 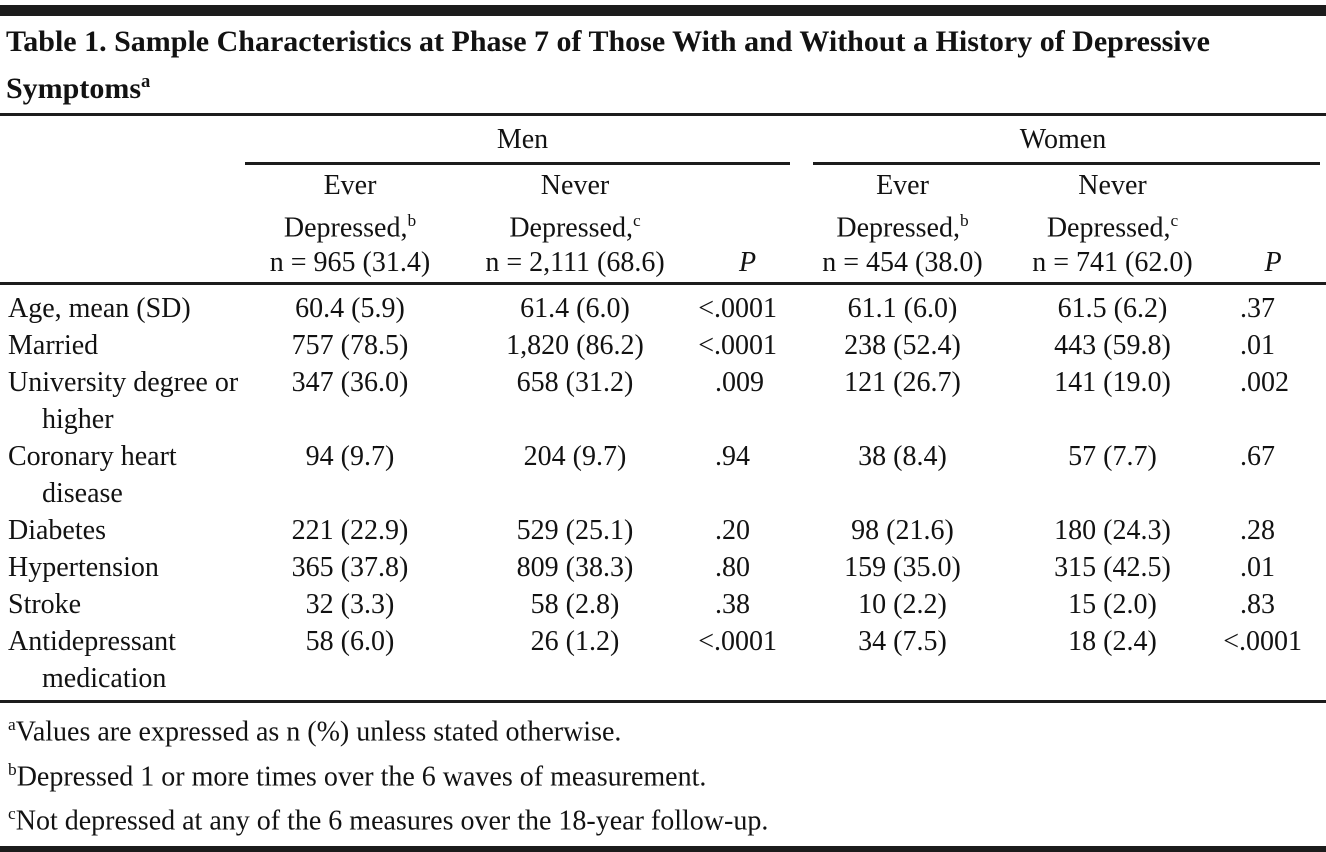 I want to click on group-header-row: Men Women, so click(x=663, y=140).